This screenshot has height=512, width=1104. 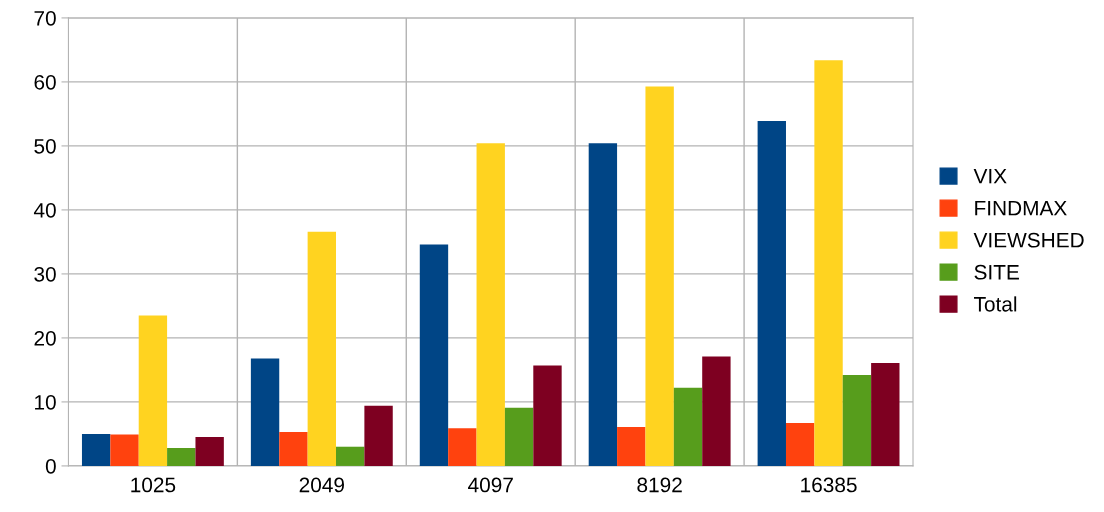 I want to click on x-tick-label: 16385, so click(x=829, y=485).